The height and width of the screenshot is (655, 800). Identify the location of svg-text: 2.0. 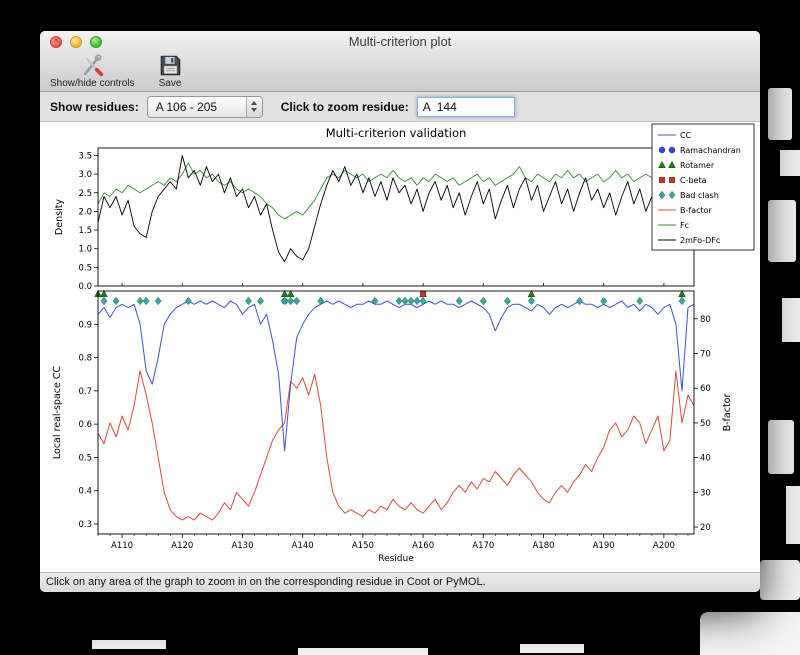
(85, 212).